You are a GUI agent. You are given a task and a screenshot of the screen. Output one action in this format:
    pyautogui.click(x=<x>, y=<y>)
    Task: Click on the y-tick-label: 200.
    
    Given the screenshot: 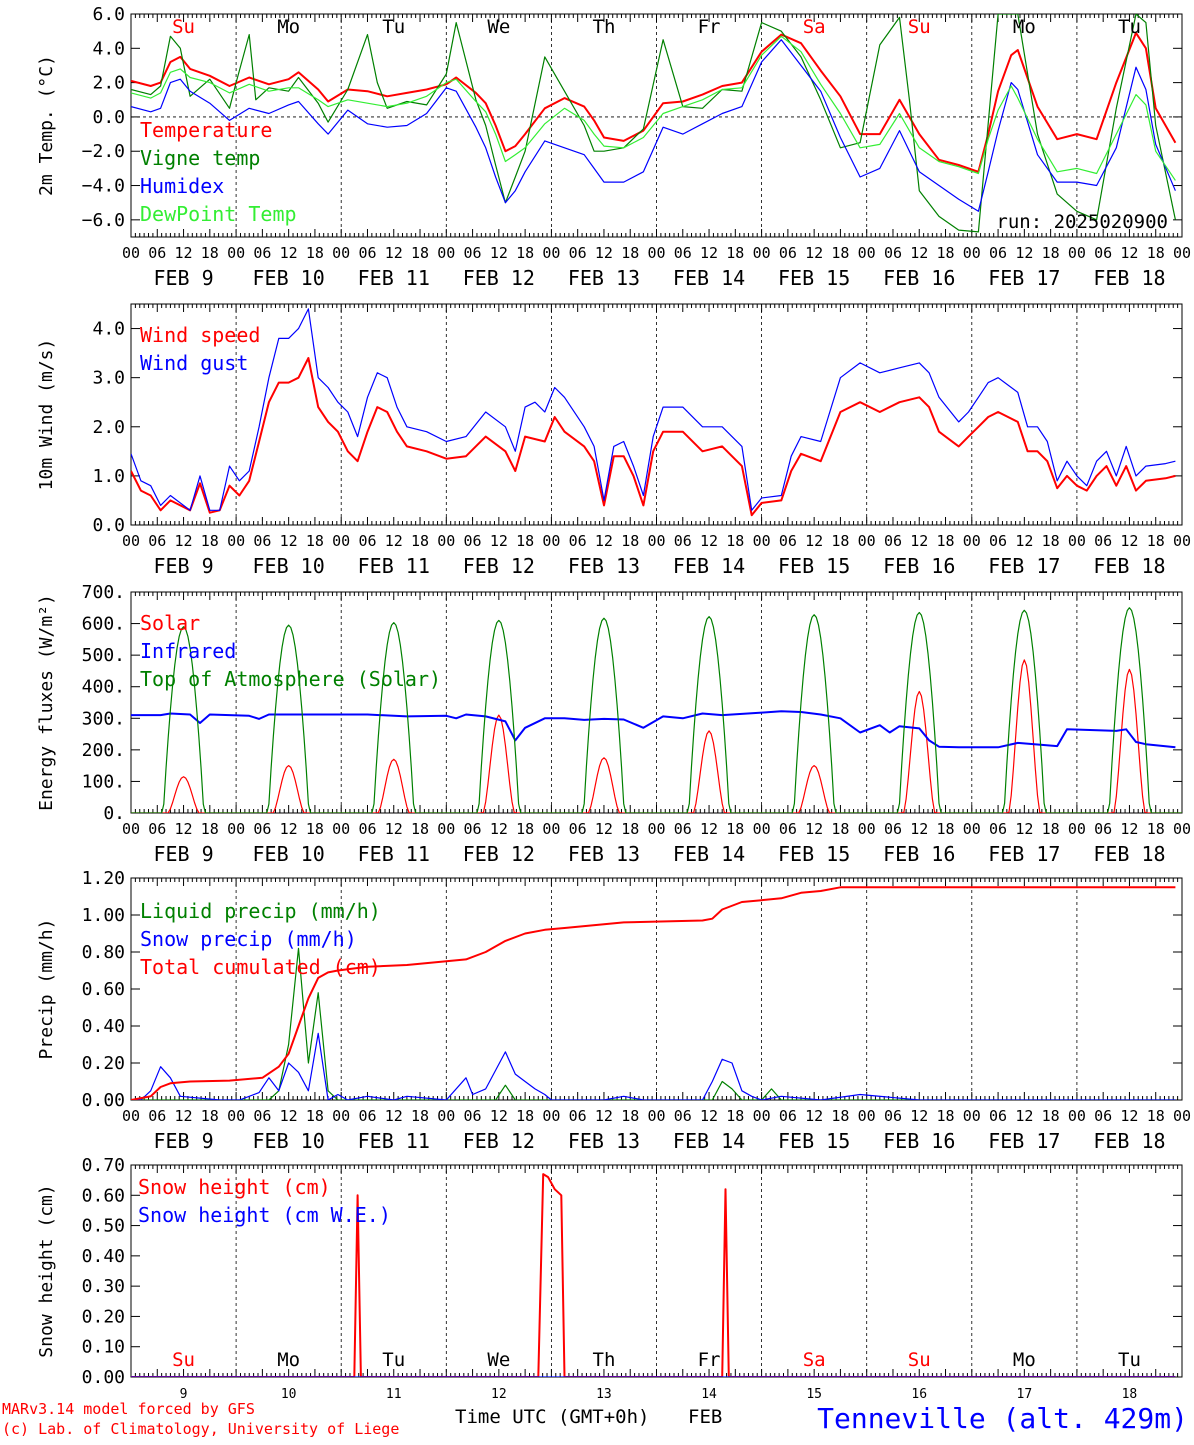 What is the action you would take?
    pyautogui.click(x=103, y=750)
    